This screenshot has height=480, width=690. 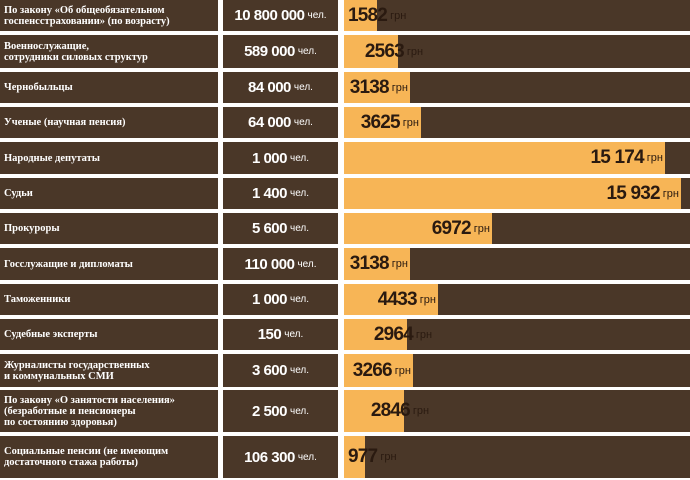 I want to click on value-number: 3266, so click(x=372, y=370).